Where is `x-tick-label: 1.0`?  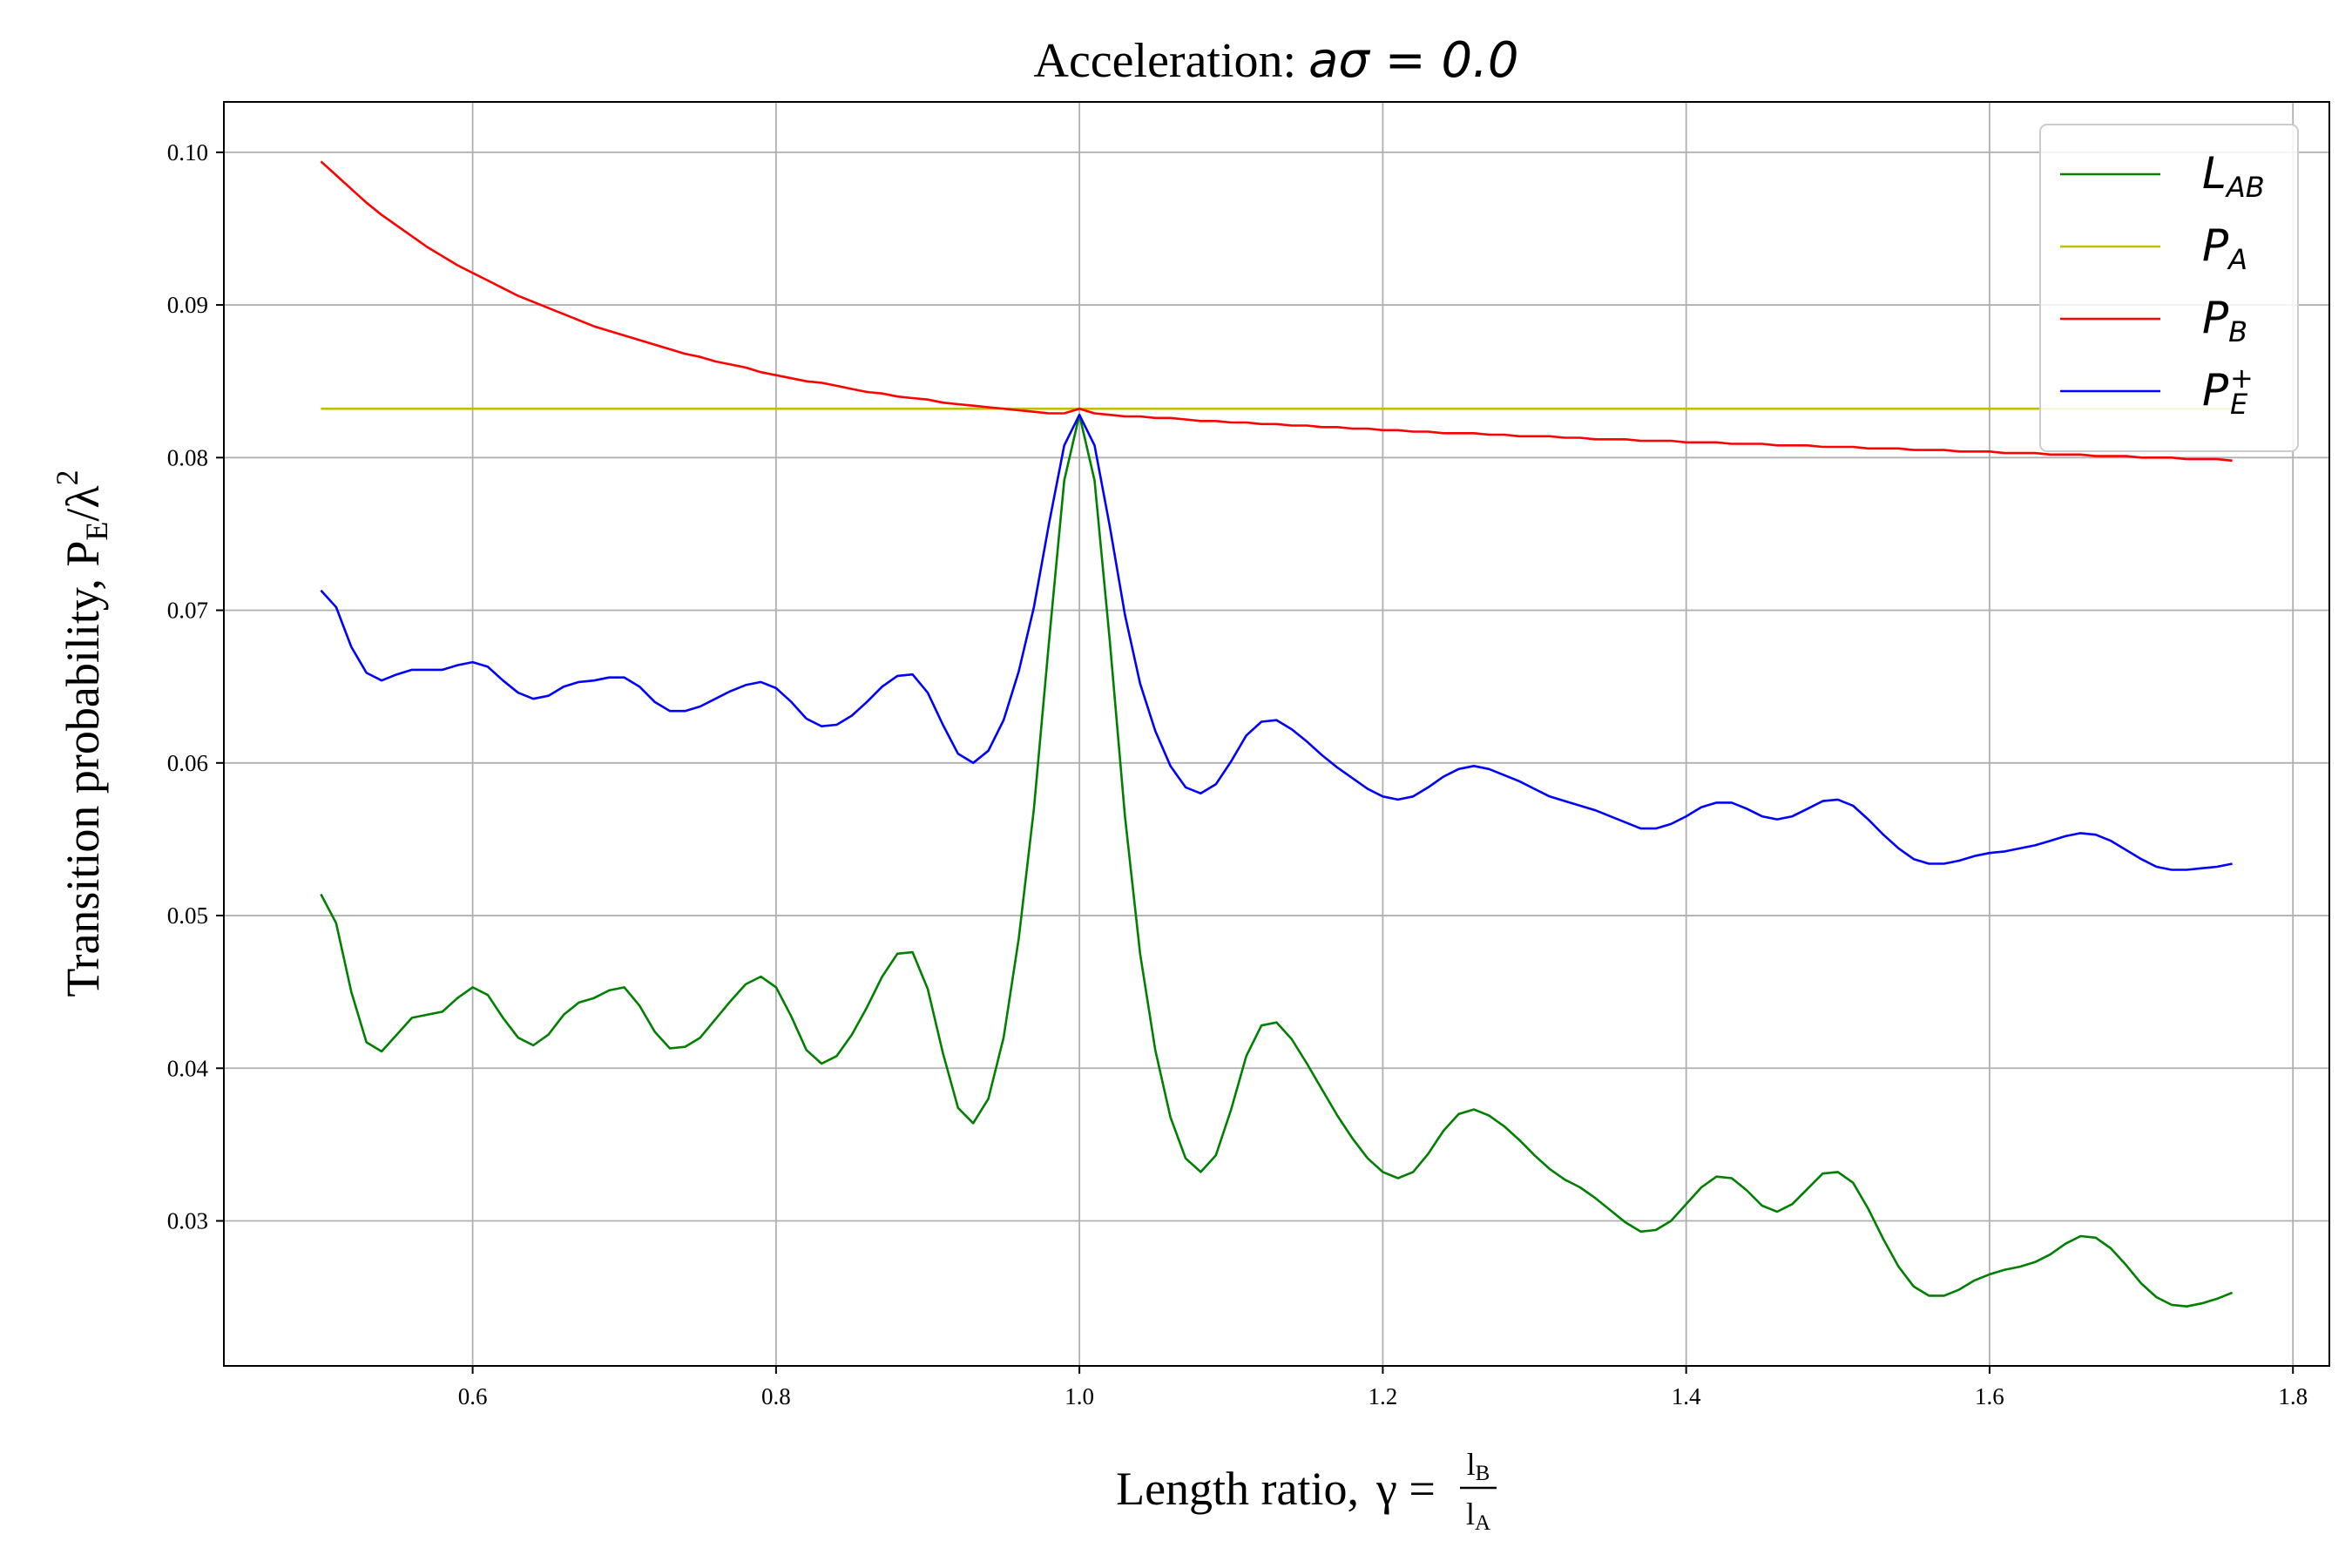
x-tick-label: 1.0 is located at coordinates (1079, 1396).